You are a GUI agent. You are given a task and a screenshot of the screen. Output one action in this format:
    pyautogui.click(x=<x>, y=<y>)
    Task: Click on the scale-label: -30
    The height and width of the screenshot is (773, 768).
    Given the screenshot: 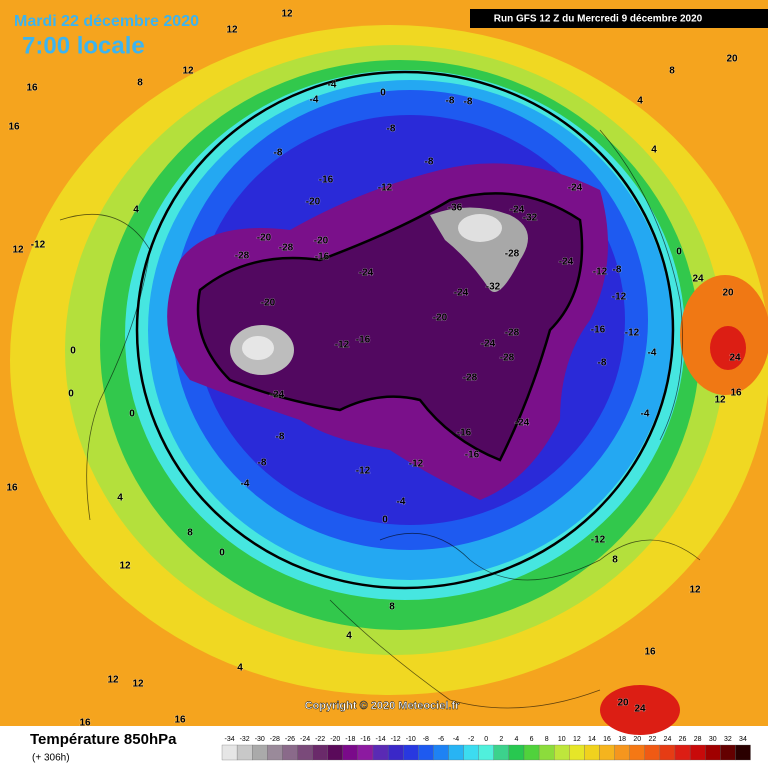 What is the action you would take?
    pyautogui.click(x=260, y=739)
    